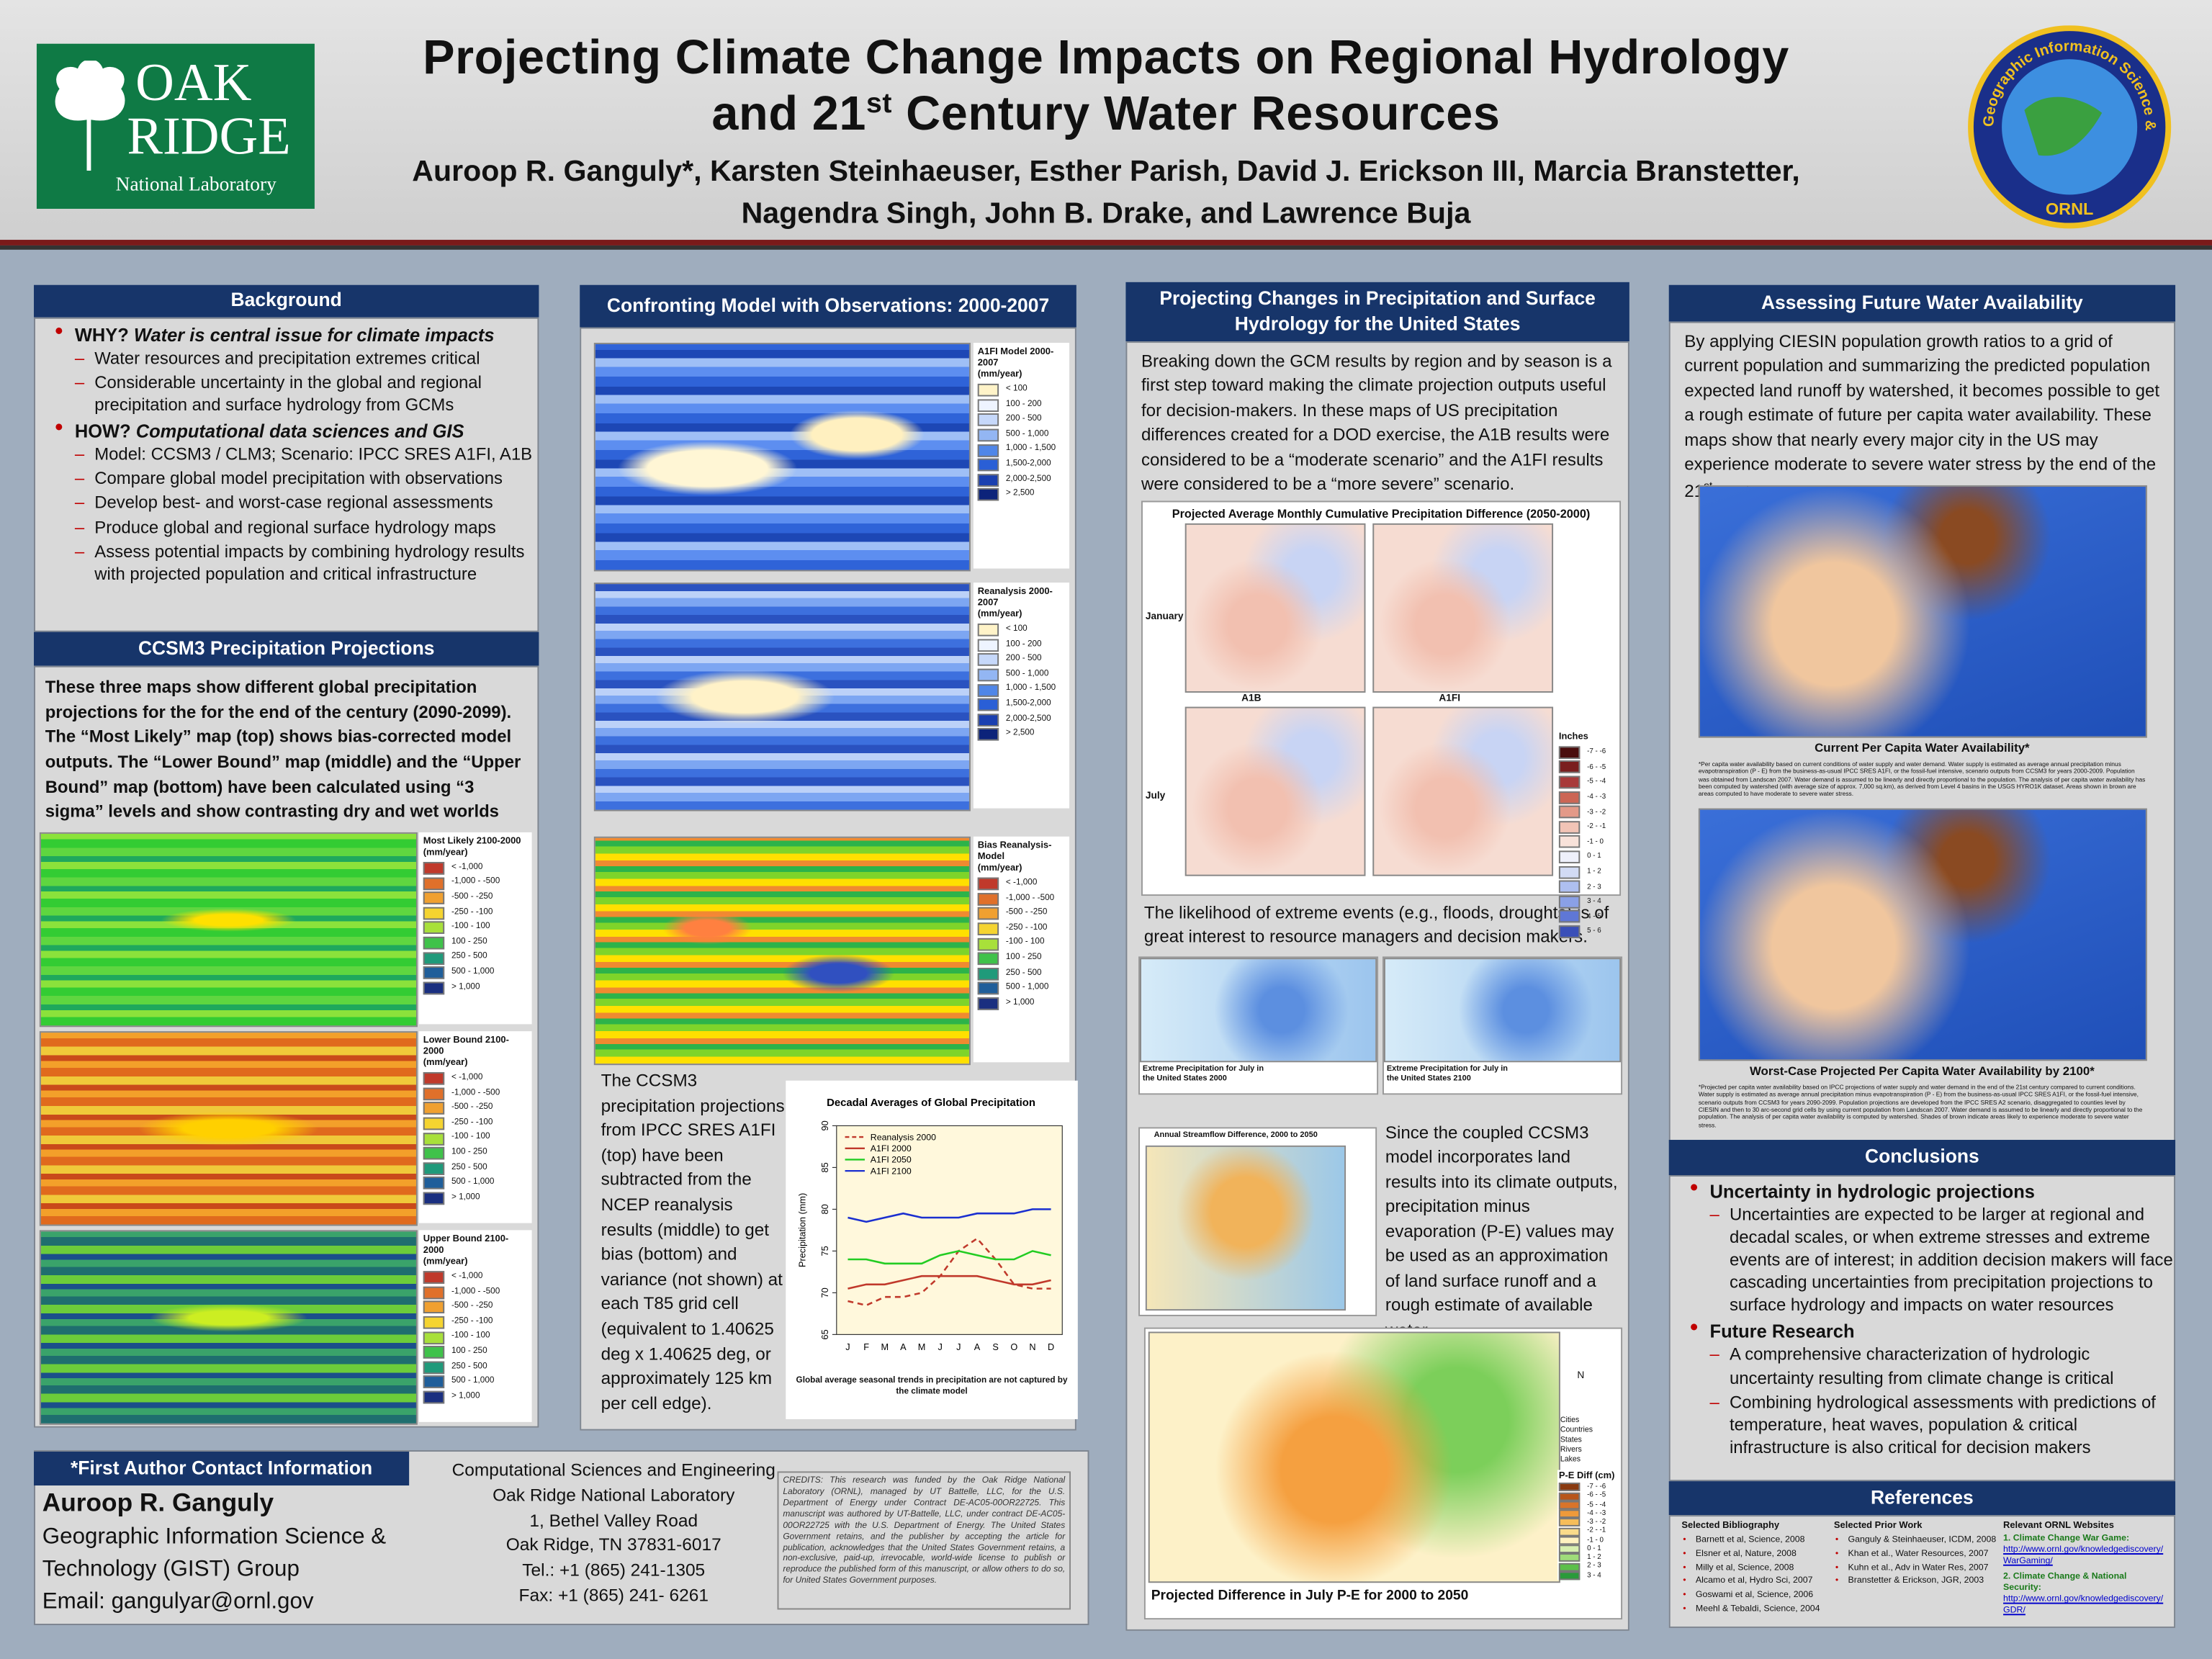  I want to click on logo-oak: OAK, so click(193, 83).